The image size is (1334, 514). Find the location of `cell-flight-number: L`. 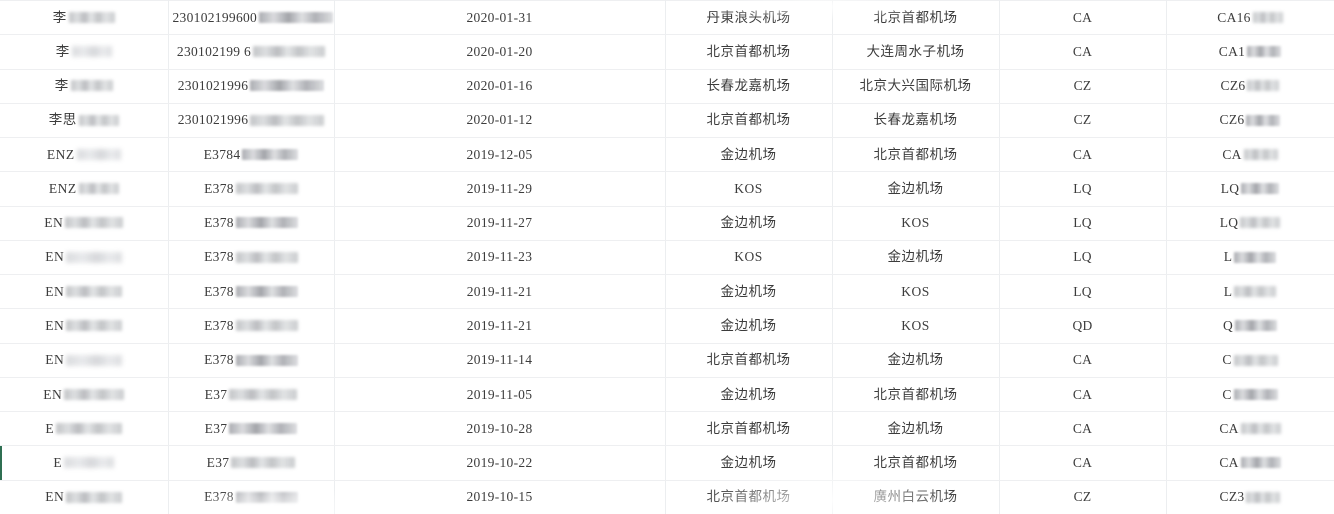

cell-flight-number: L is located at coordinates (1250, 258).